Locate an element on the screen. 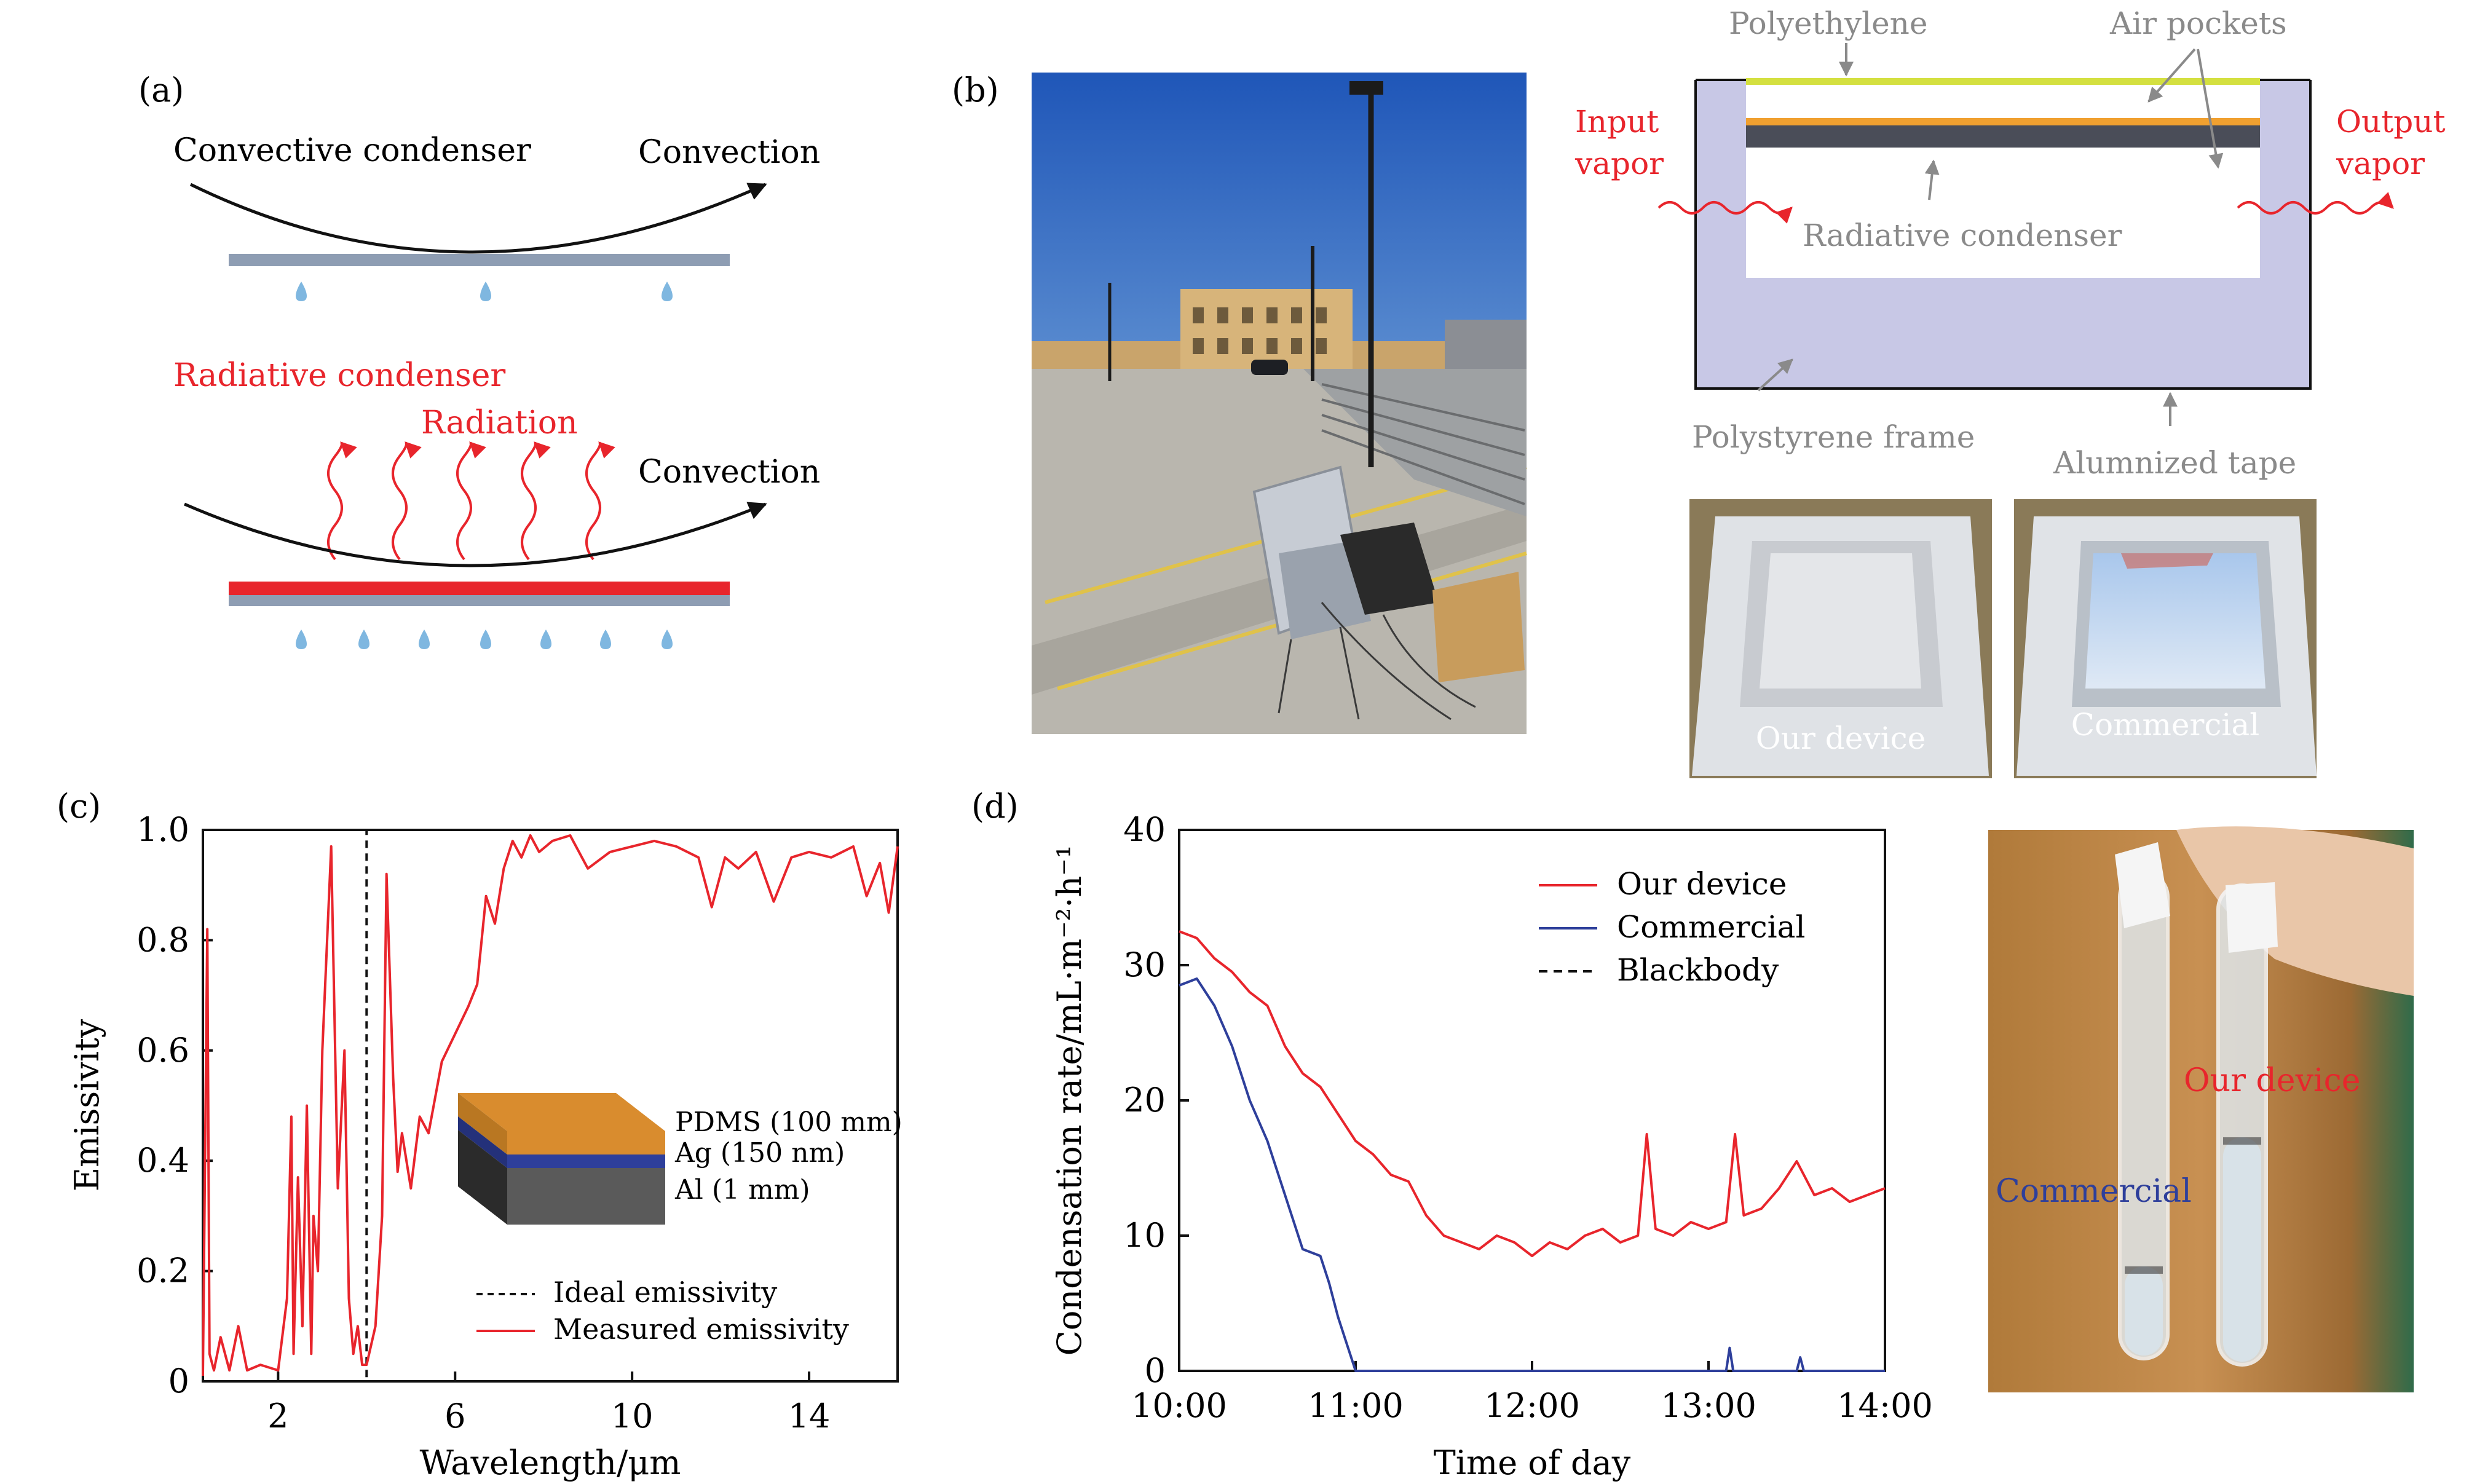  panel-label-b: (b) is located at coordinates (975, 90).